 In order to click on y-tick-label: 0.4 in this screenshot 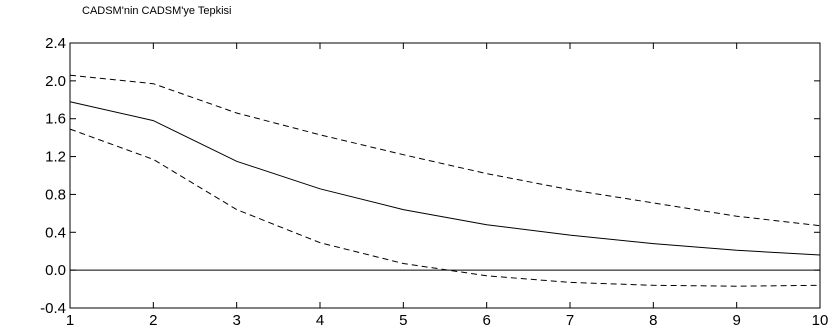, I will do `click(55, 232)`.